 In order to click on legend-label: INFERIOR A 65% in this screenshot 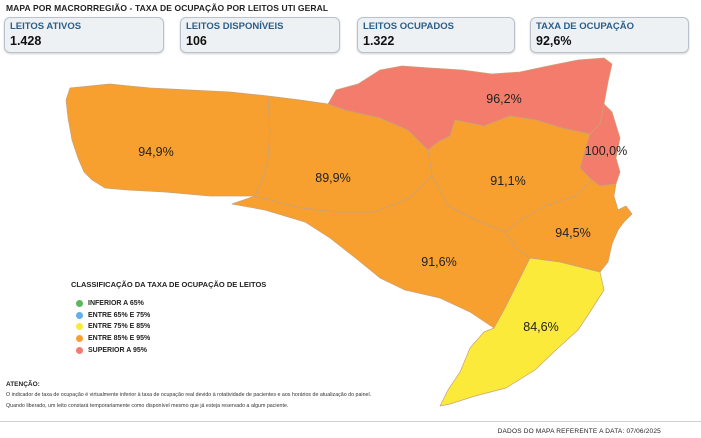, I will do `click(116, 304)`.